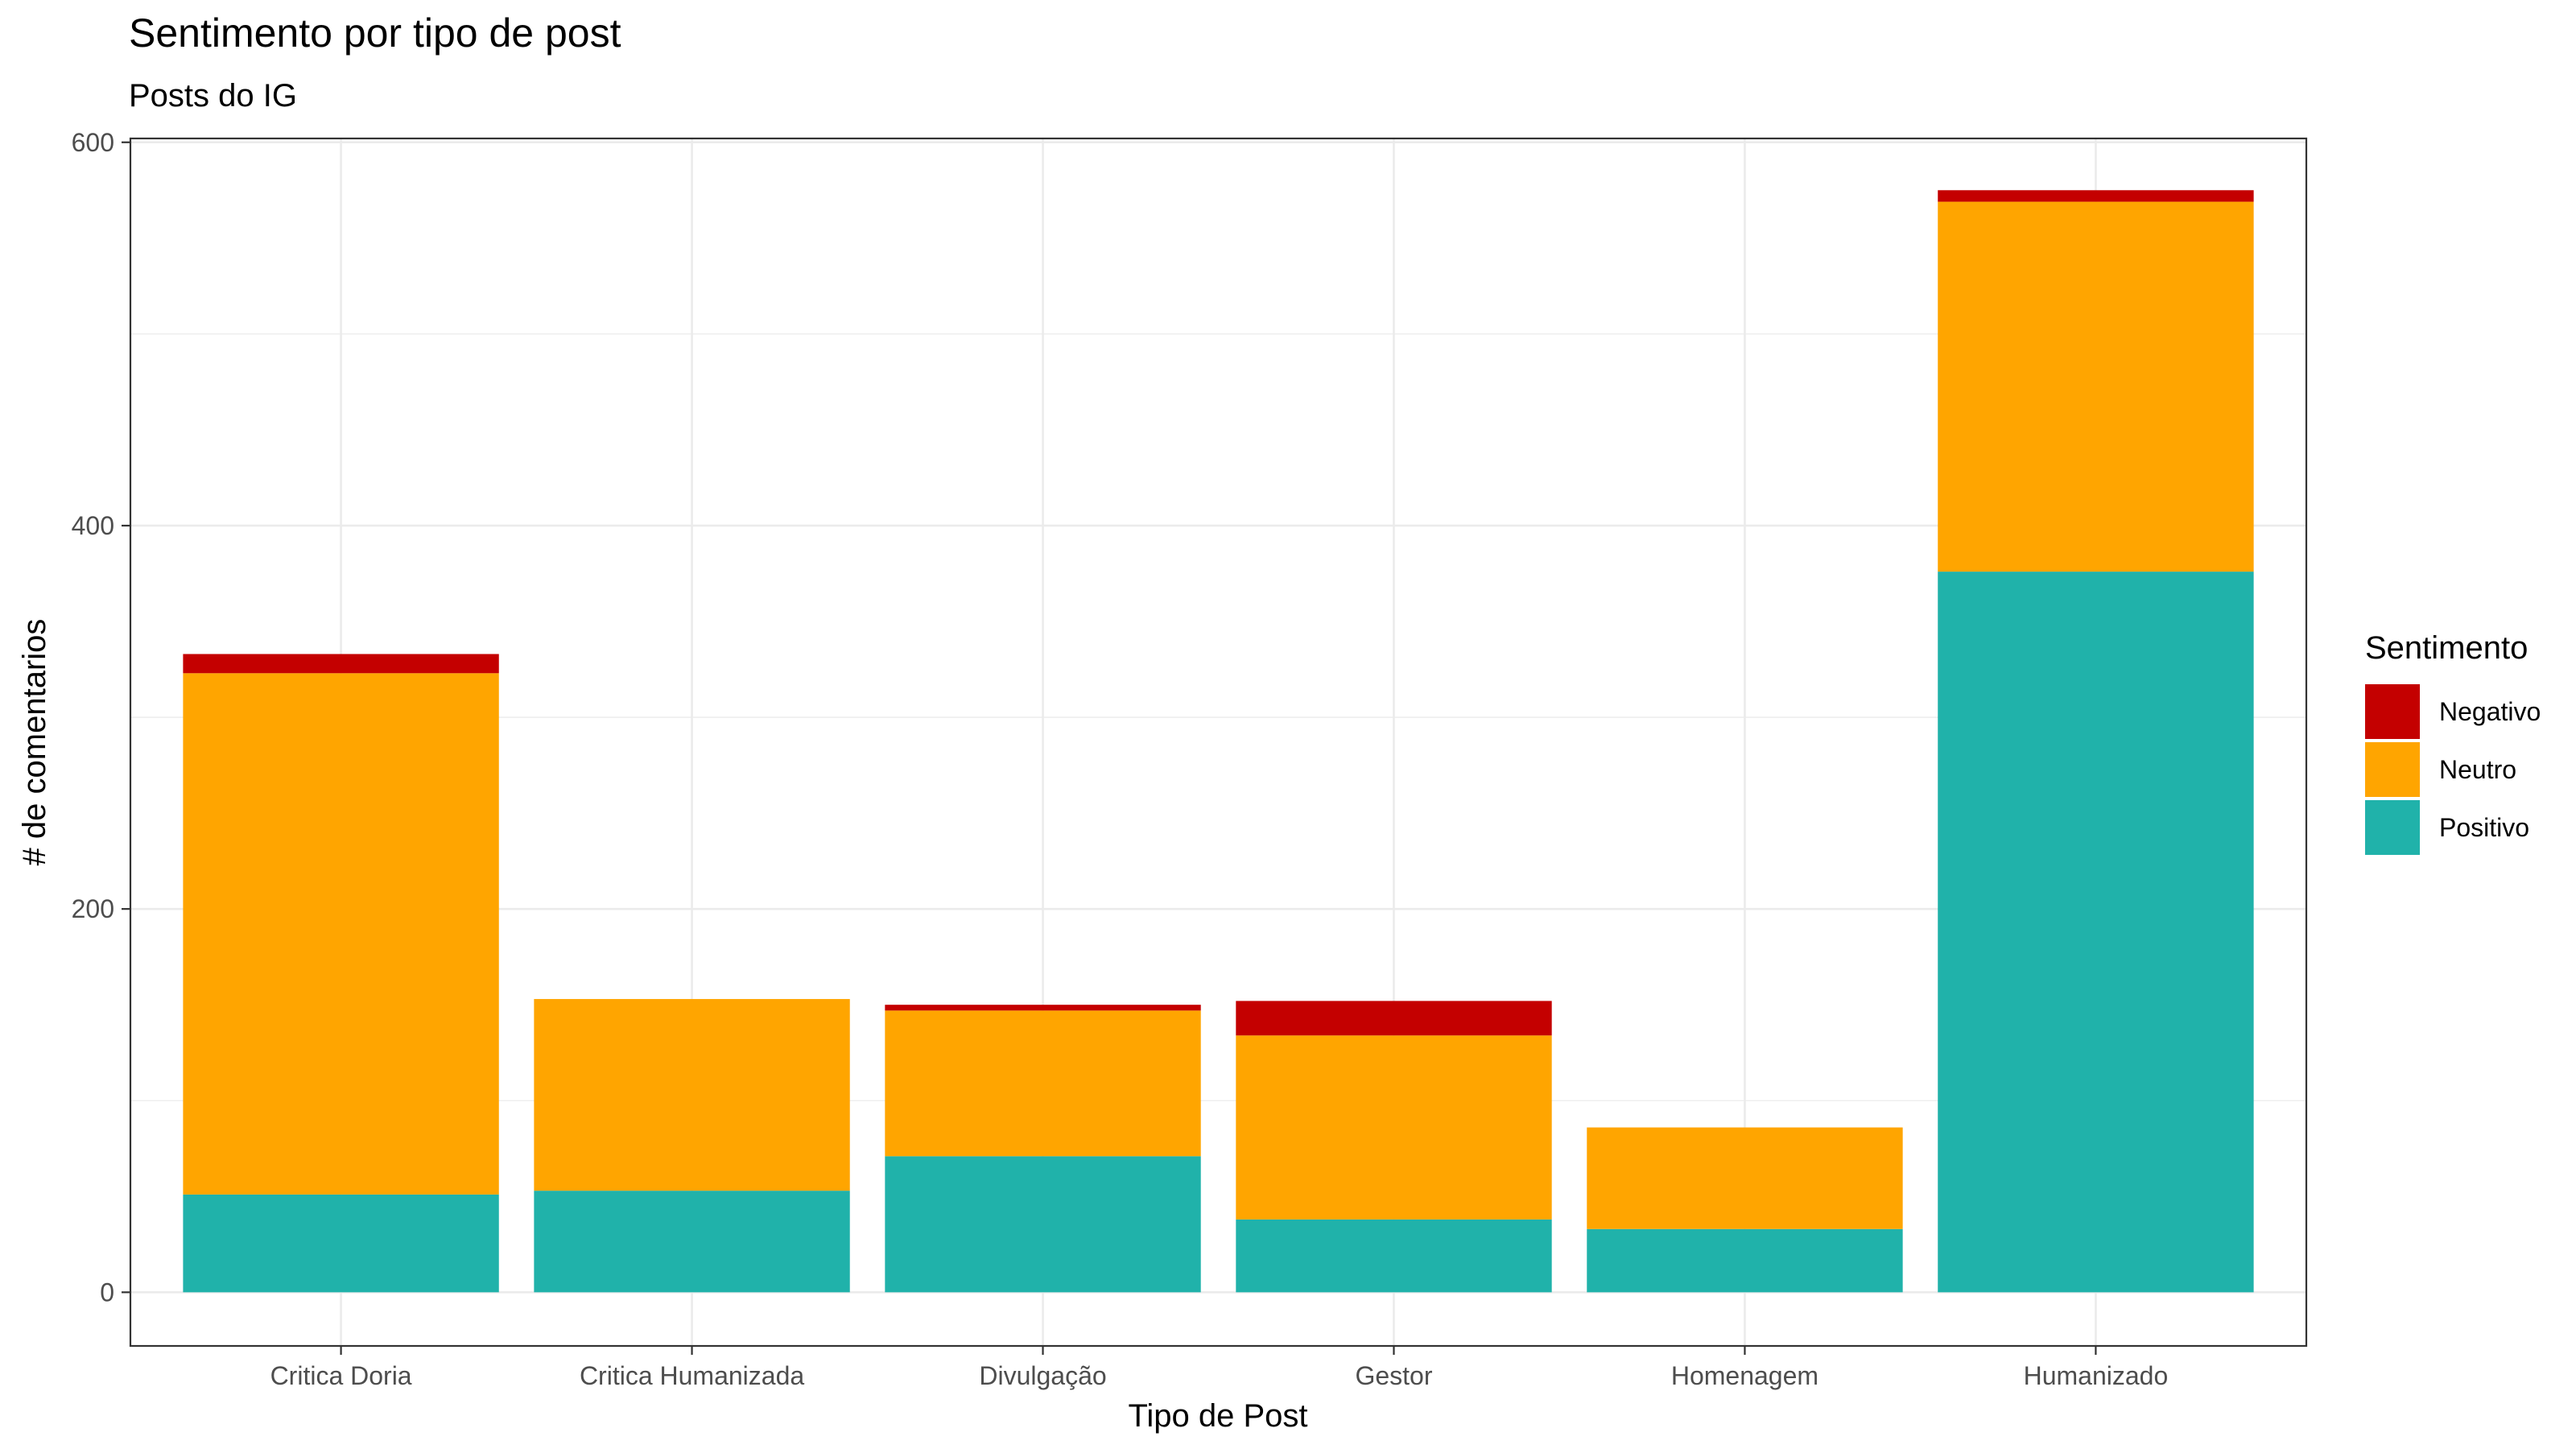 This screenshot has height=1453, width=2576. I want to click on x-tick-label: Critica Doria, so click(341, 1375).